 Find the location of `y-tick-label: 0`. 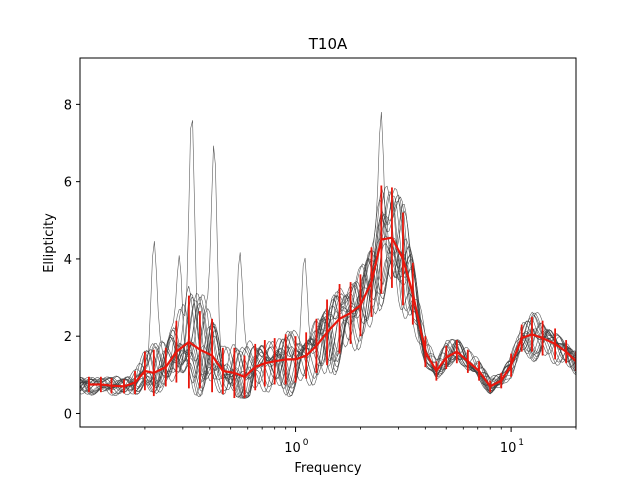

y-tick-label: 0 is located at coordinates (68, 414).